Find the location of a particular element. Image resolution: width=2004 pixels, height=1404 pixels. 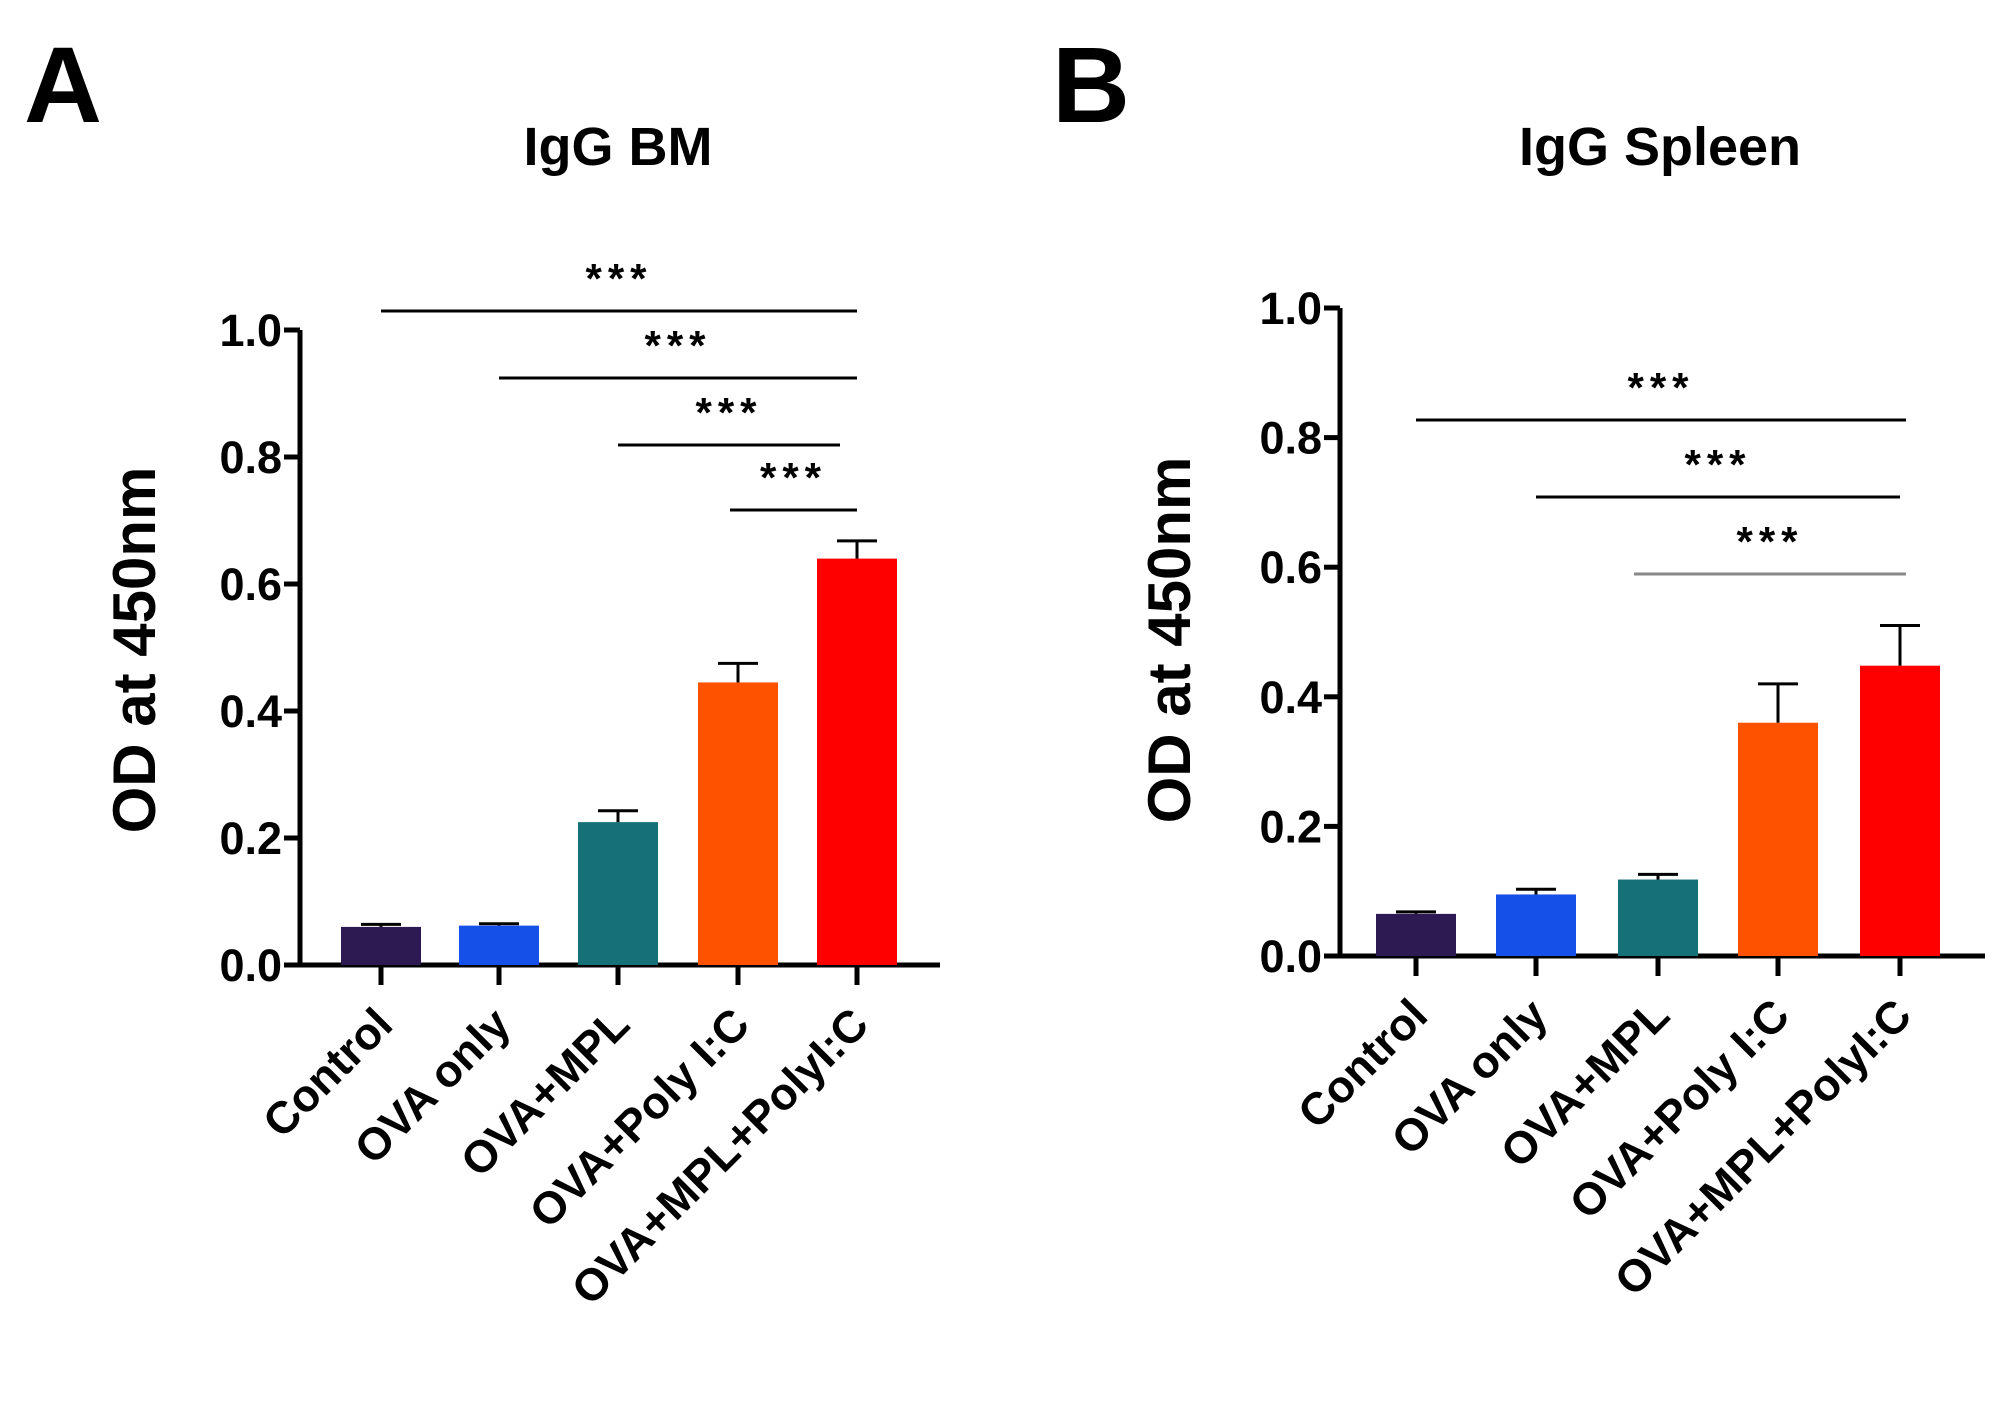

y-axis-label-a: OD at 450nm is located at coordinates (134, 650).